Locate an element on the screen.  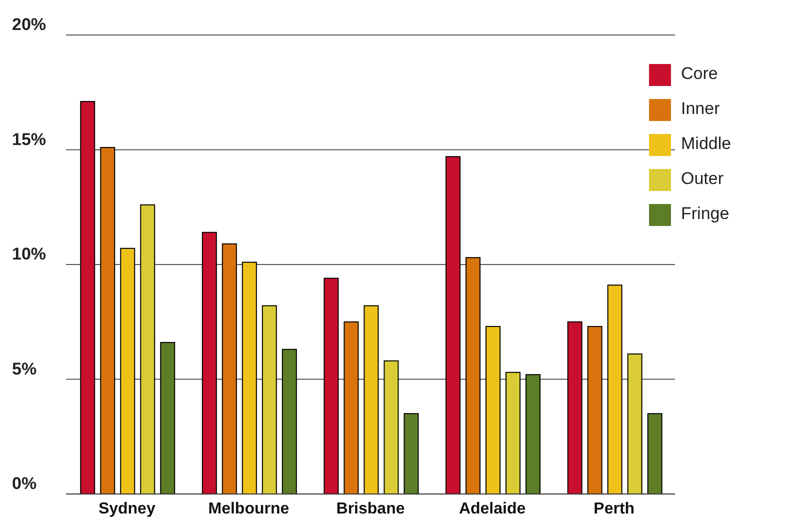
y-tick-label: 20% is located at coordinates (29, 24).